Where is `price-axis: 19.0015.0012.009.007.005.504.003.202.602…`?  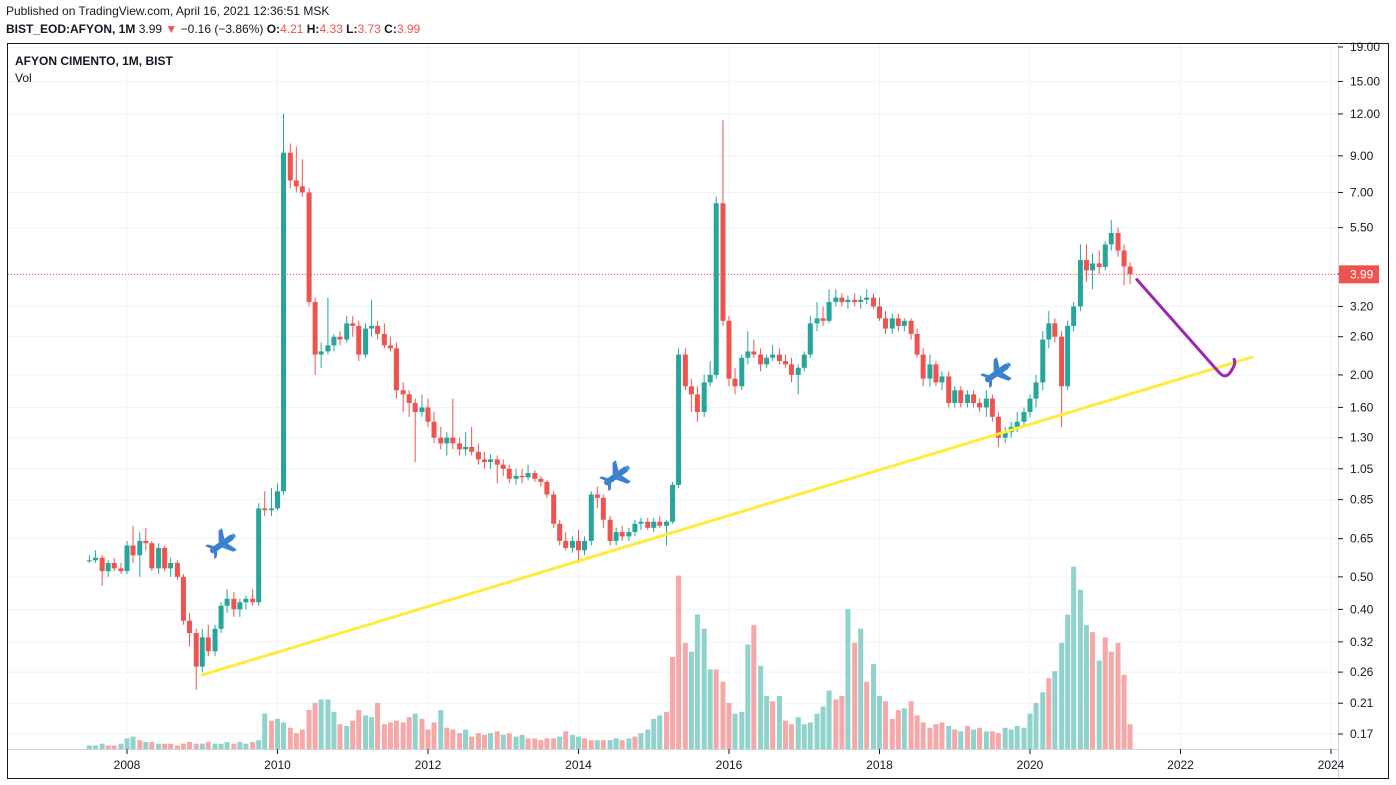 price-axis: 19.0015.0012.009.007.005.504.003.202.602… is located at coordinates (1359, 390).